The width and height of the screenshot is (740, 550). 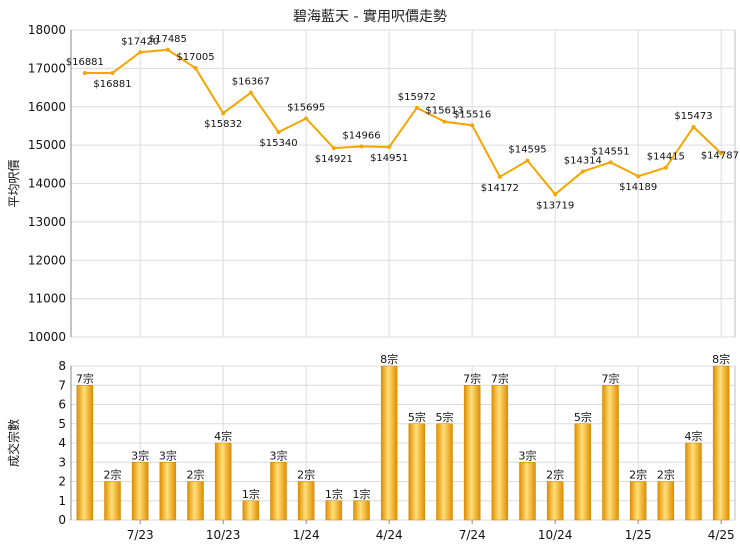 I want to click on bar-y-tick-label: 4, so click(x=62, y=443).